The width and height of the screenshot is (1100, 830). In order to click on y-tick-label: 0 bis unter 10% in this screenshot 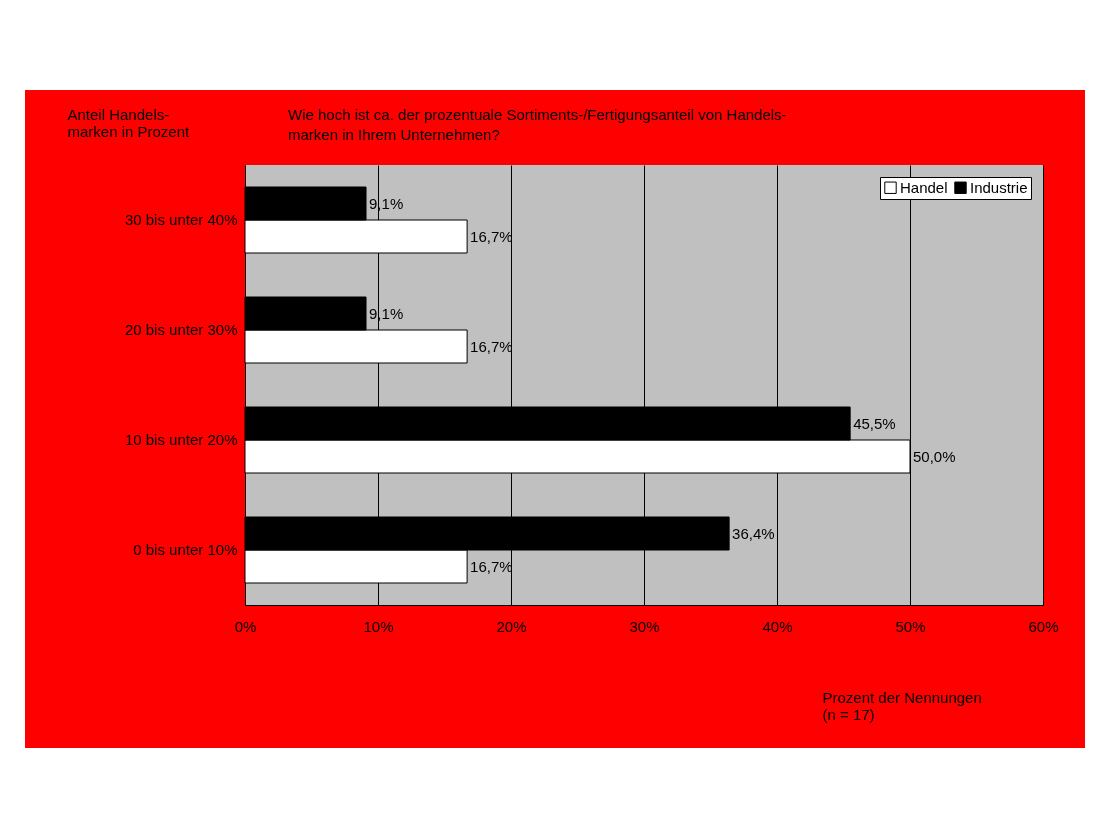, I will do `click(185, 549)`.